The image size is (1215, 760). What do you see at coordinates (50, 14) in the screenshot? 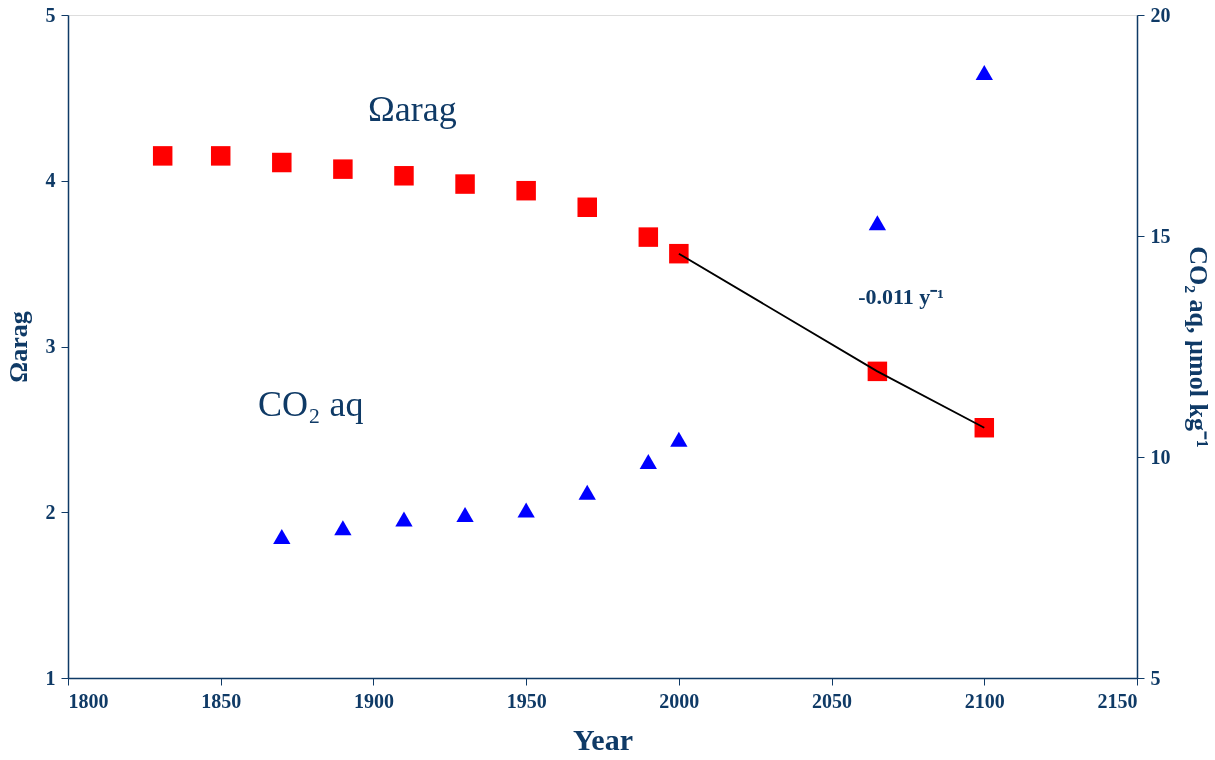
I see `y-tick-label: 5` at bounding box center [50, 14].